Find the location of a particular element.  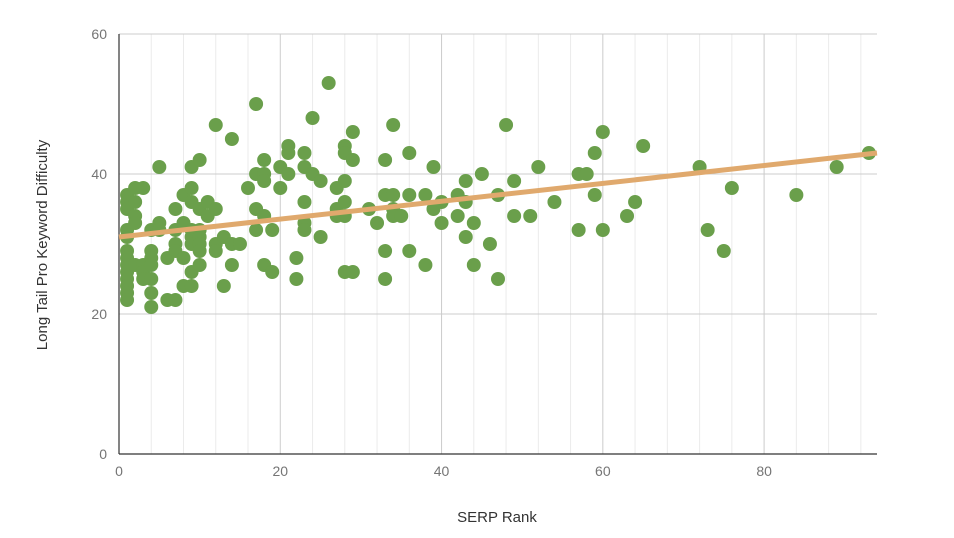

x-tick-label: 60 is located at coordinates (603, 471).